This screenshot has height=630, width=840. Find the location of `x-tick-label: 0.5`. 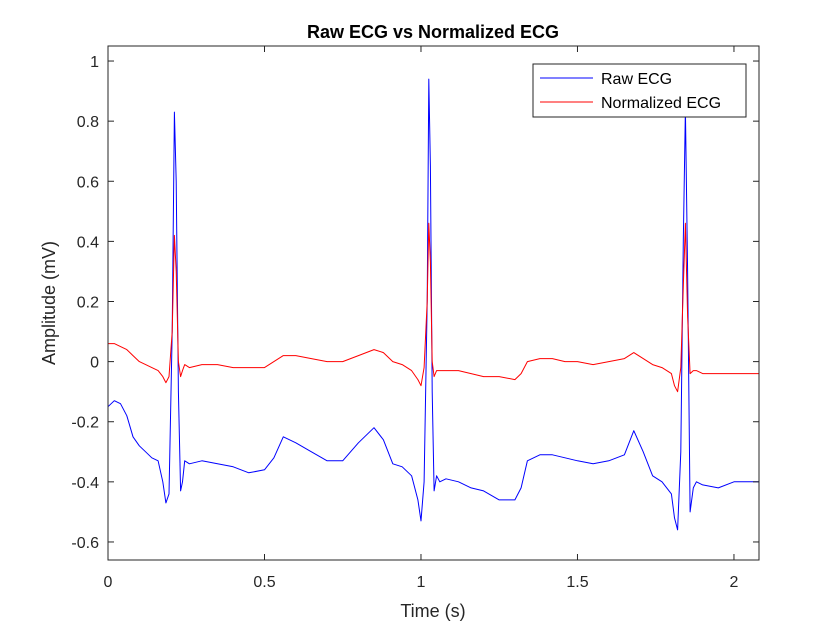

x-tick-label: 0.5 is located at coordinates (264, 582).